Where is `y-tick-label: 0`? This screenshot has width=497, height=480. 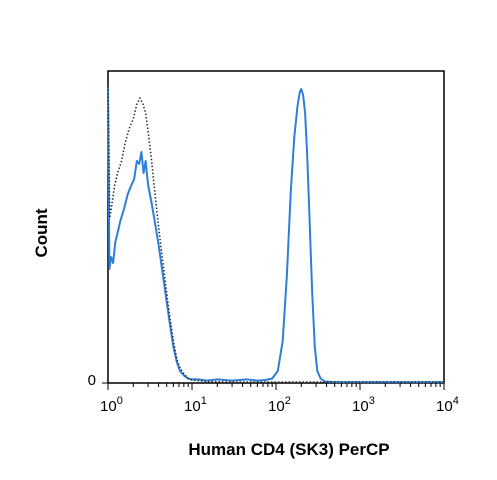 y-tick-label: 0 is located at coordinates (92, 380).